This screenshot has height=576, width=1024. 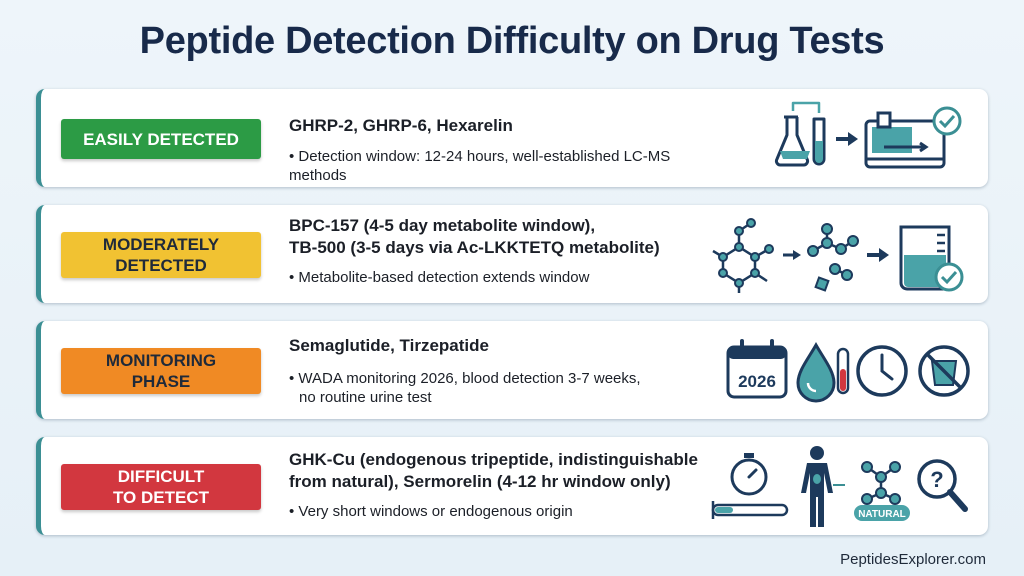 What do you see at coordinates (833, 257) in the screenshot?
I see `metabolite-fragments-icon` at bounding box center [833, 257].